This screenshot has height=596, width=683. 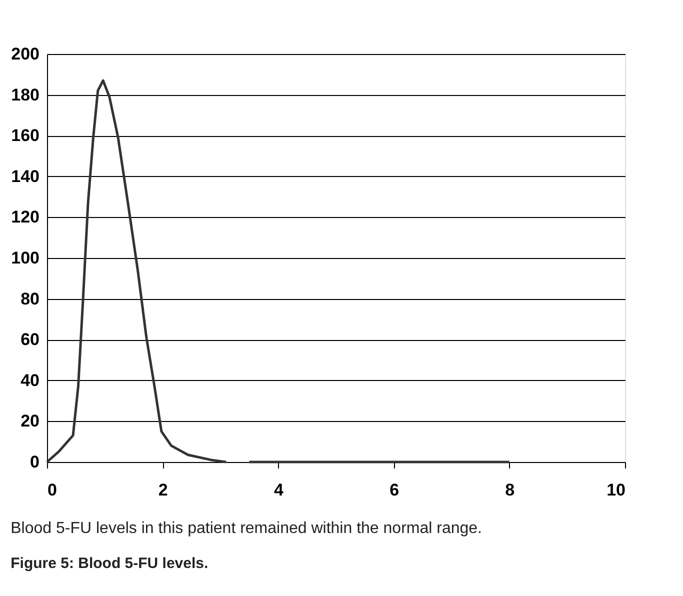 What do you see at coordinates (279, 490) in the screenshot?
I see `x-tick-label: 4` at bounding box center [279, 490].